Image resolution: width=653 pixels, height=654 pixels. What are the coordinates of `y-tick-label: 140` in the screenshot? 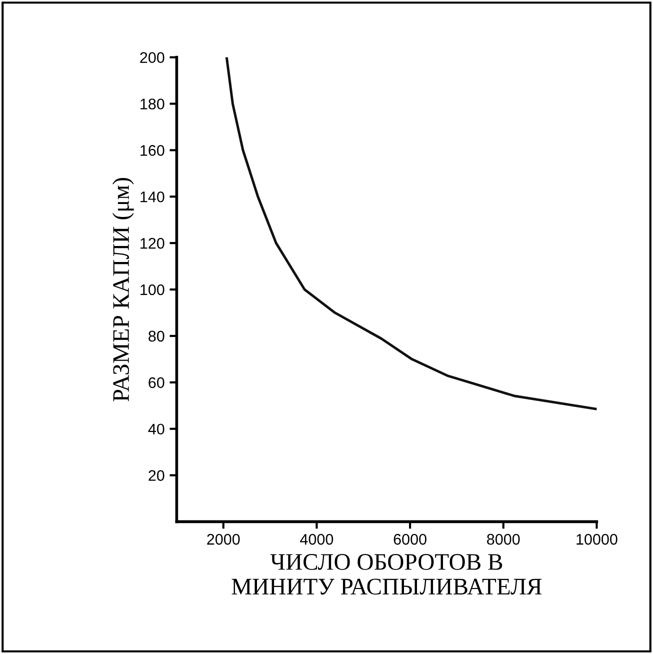 It's located at (152, 196).